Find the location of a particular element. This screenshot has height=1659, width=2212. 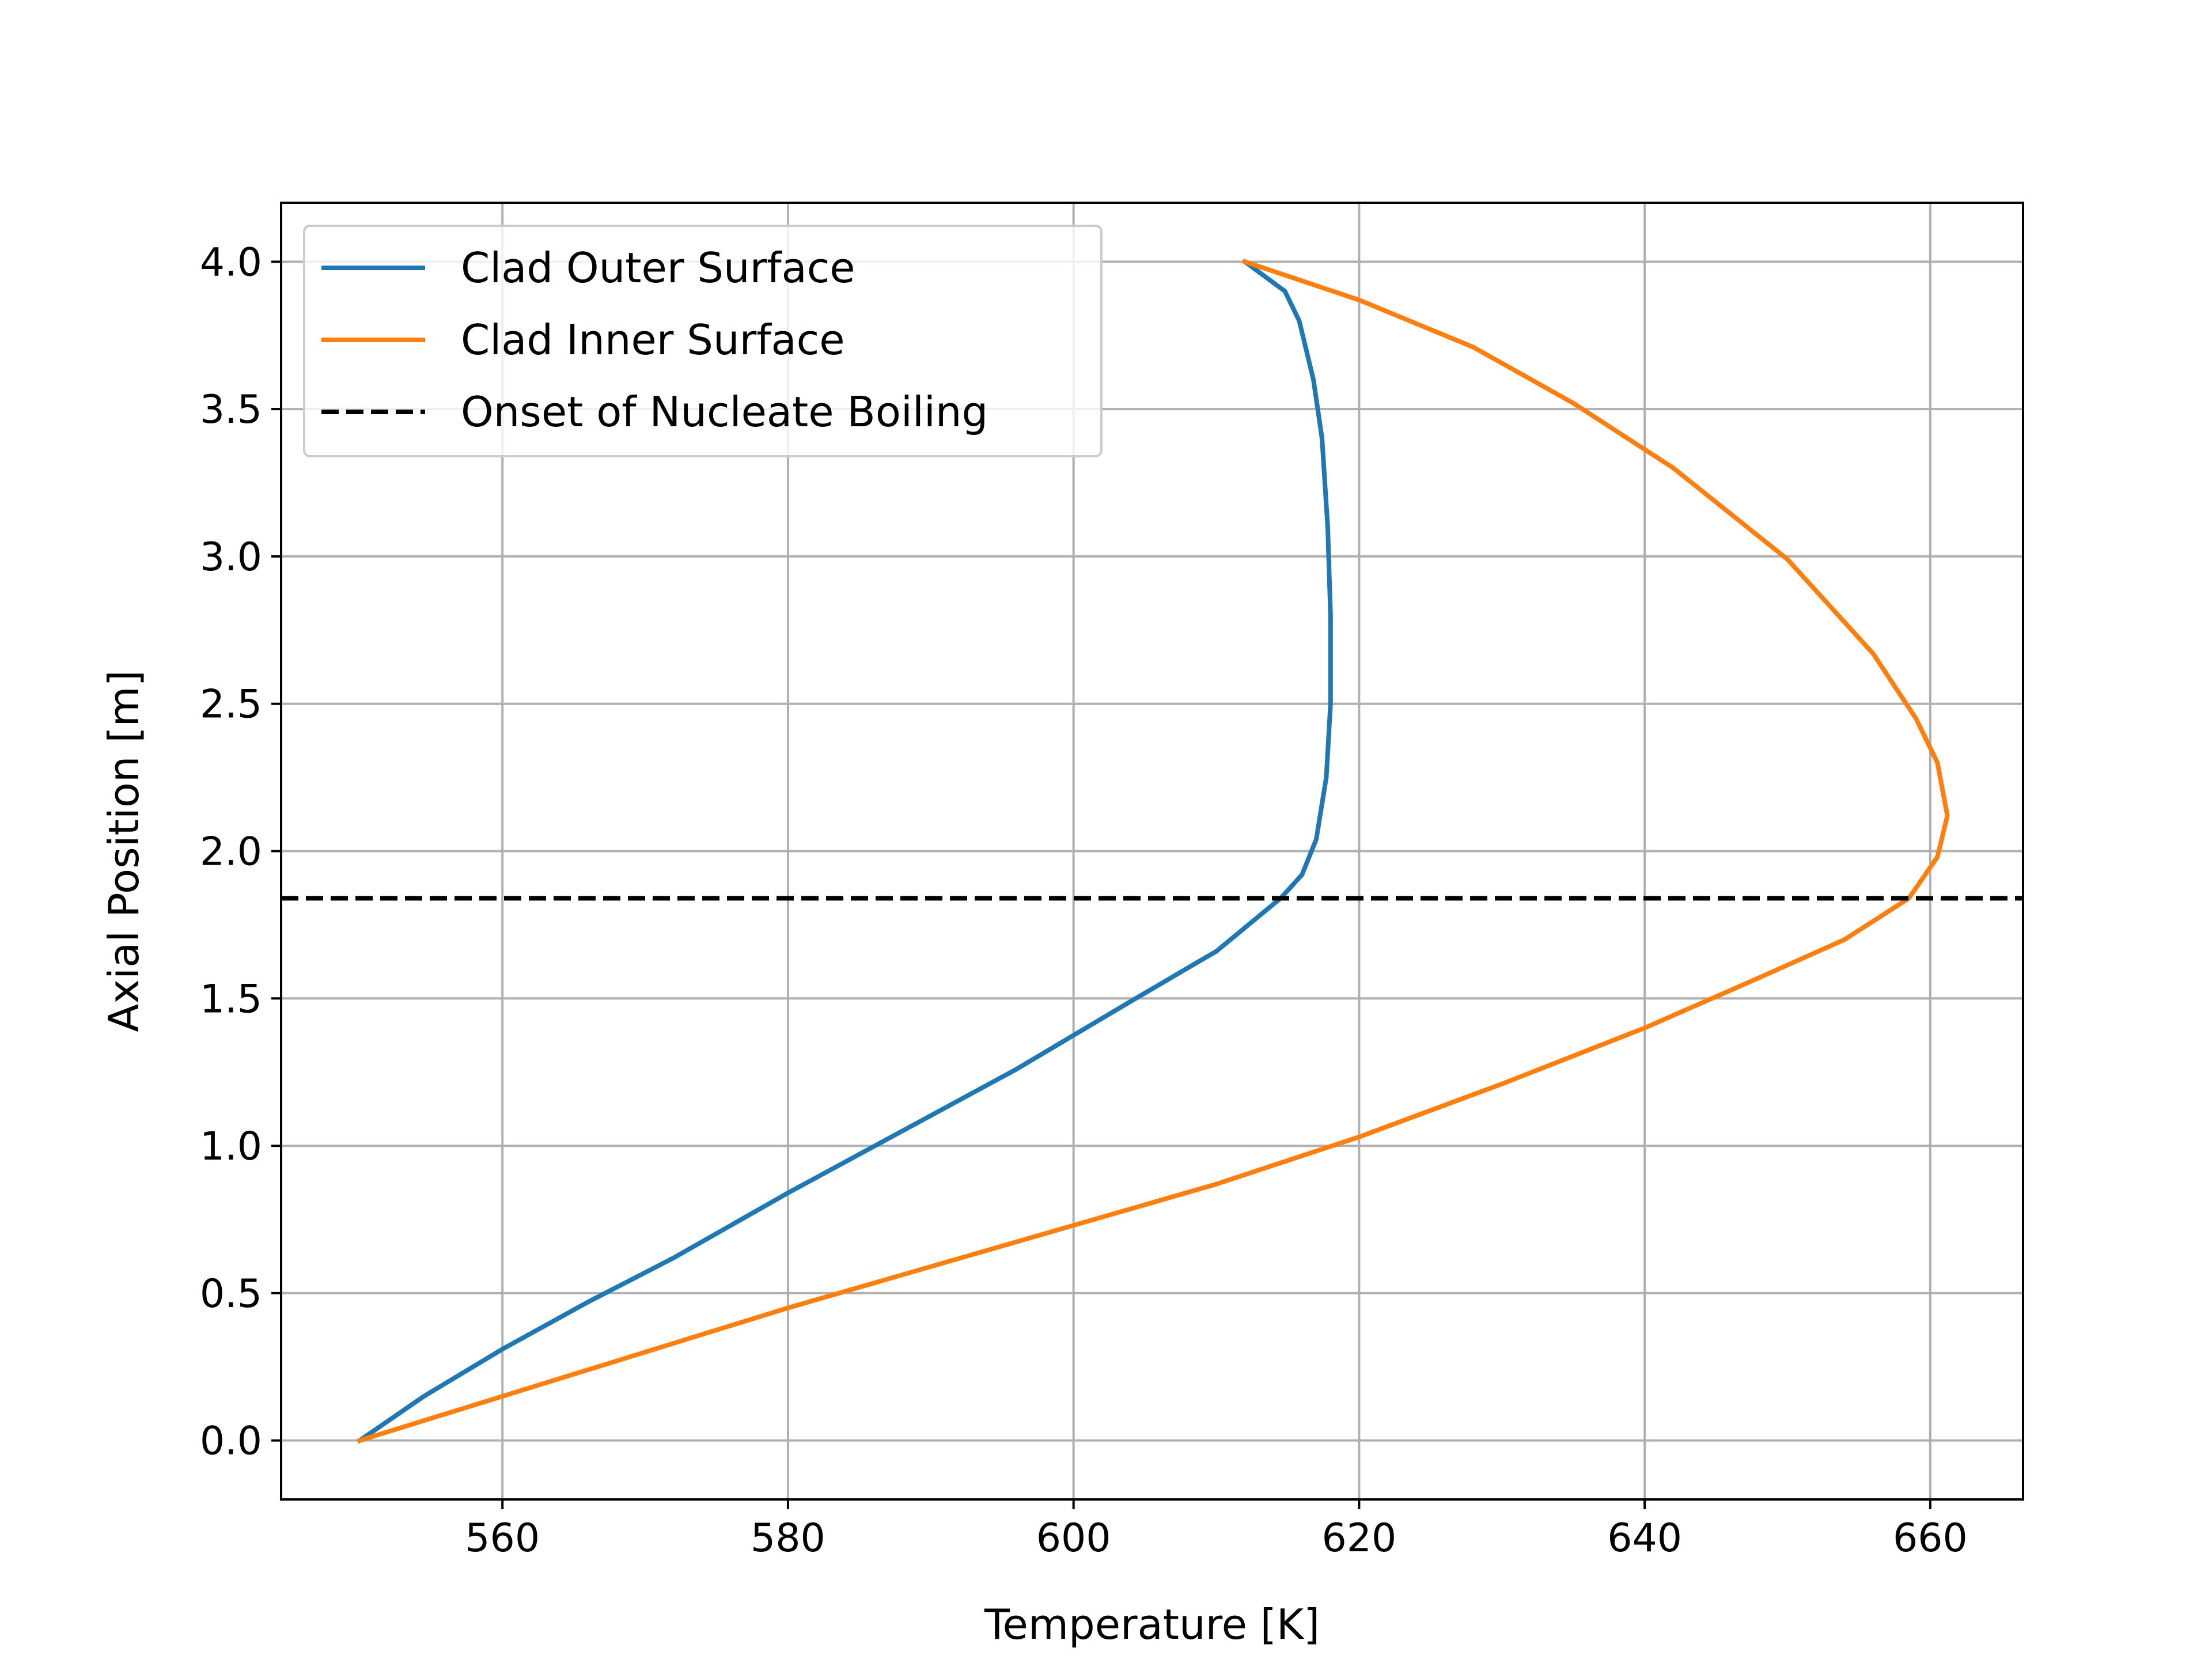

legend-label: Clad Inner Surface is located at coordinates (653, 340).